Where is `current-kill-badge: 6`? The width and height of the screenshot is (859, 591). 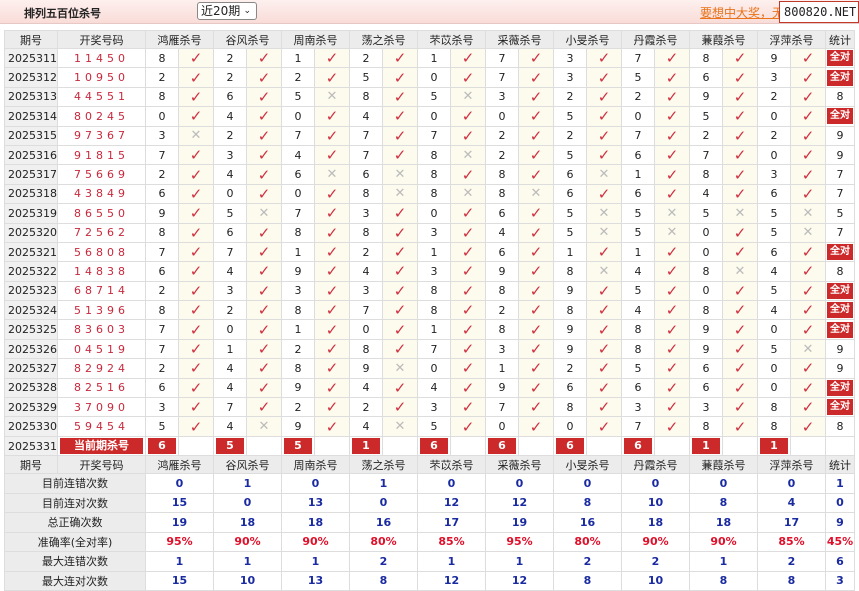
current-kill-badge: 6 is located at coordinates (434, 446).